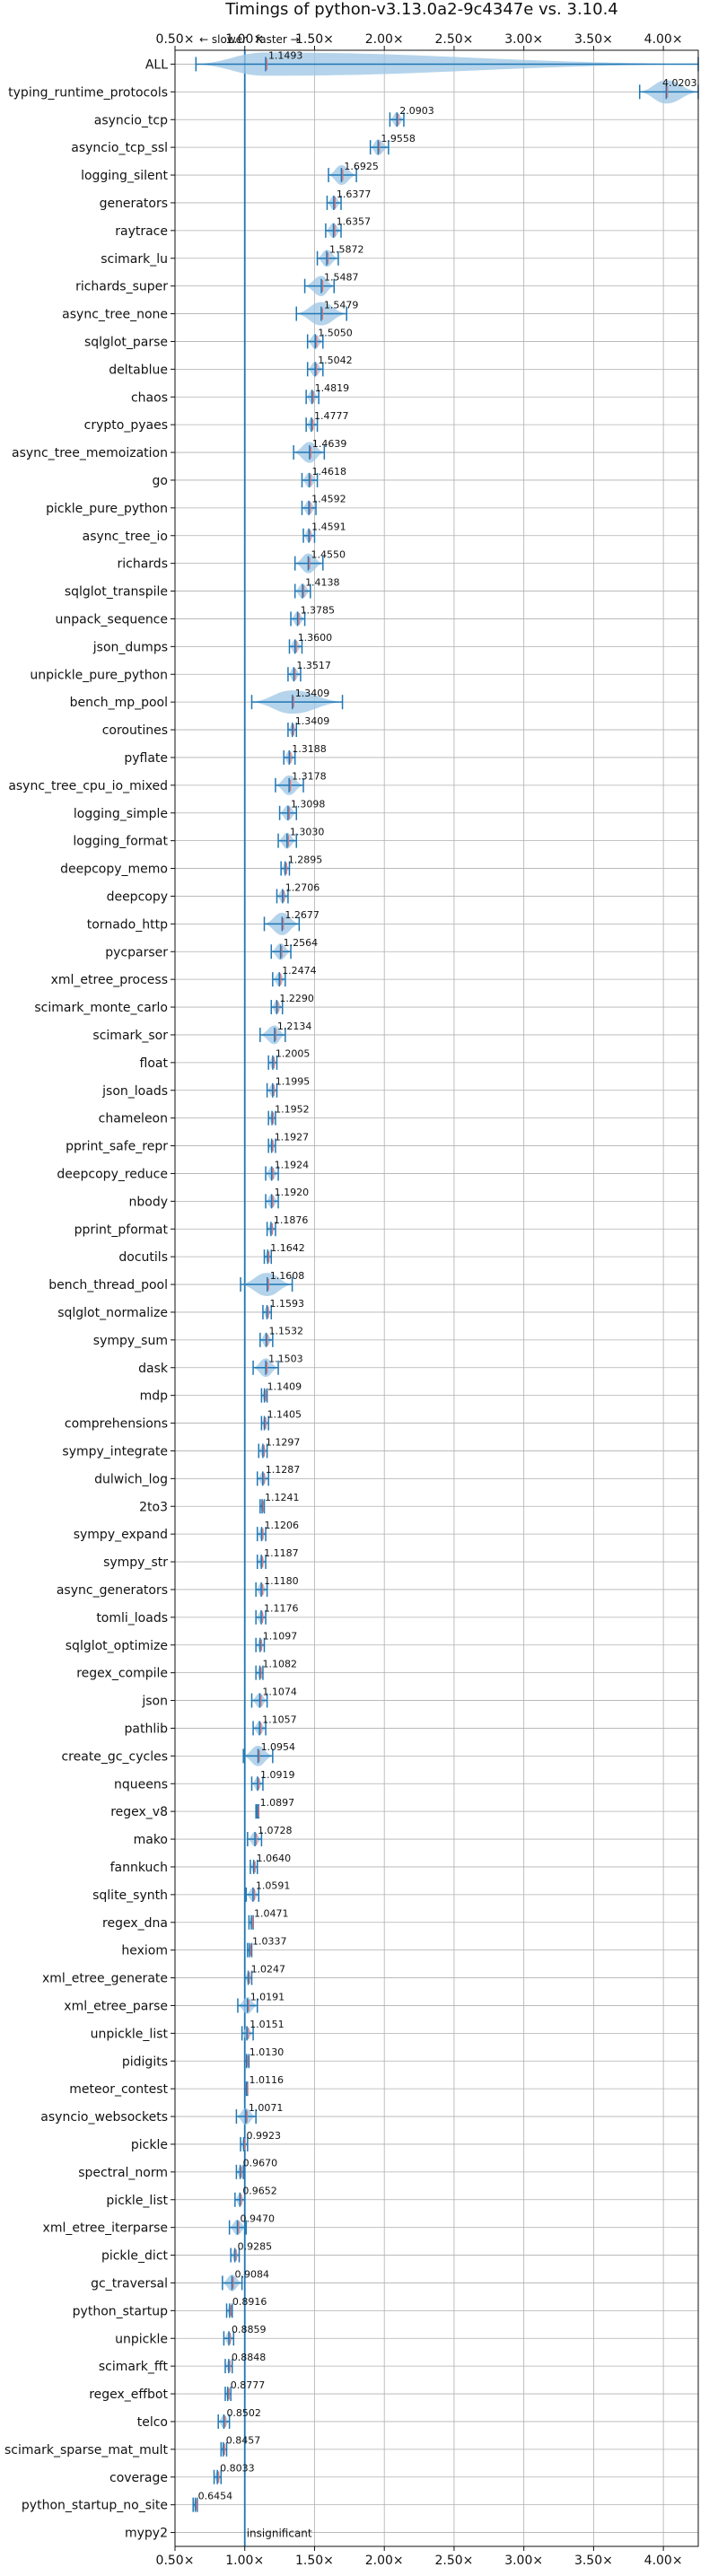 The height and width of the screenshot is (2576, 718). Describe the element at coordinates (119, 2089) in the screenshot. I see `category-label: meteor_contest` at that location.